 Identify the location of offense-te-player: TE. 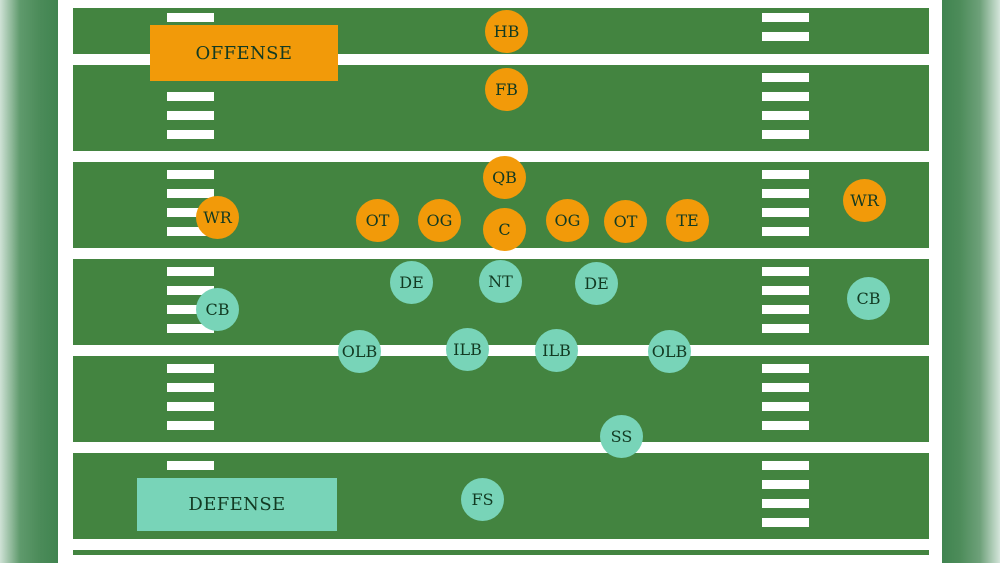
(687, 220).